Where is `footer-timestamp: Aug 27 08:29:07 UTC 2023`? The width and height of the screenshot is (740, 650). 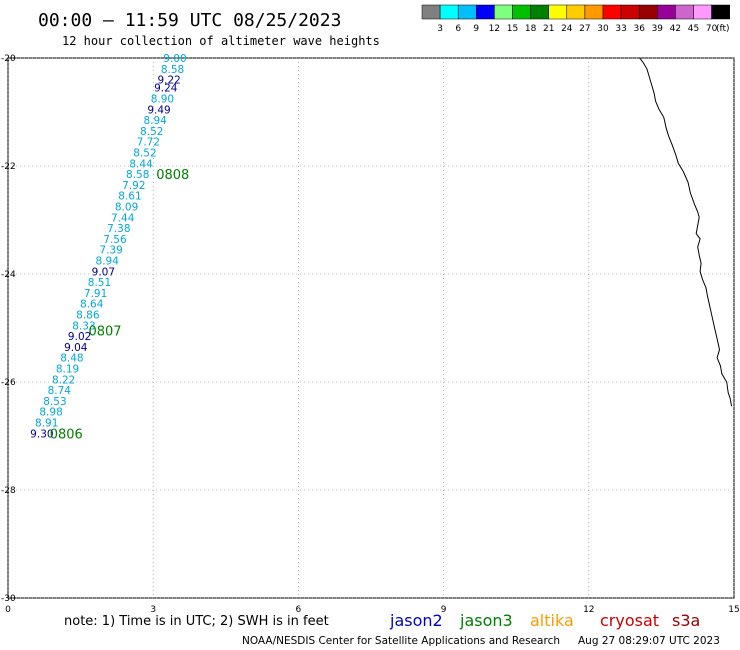 footer-timestamp: Aug 27 08:29:07 UTC 2023 is located at coordinates (649, 641).